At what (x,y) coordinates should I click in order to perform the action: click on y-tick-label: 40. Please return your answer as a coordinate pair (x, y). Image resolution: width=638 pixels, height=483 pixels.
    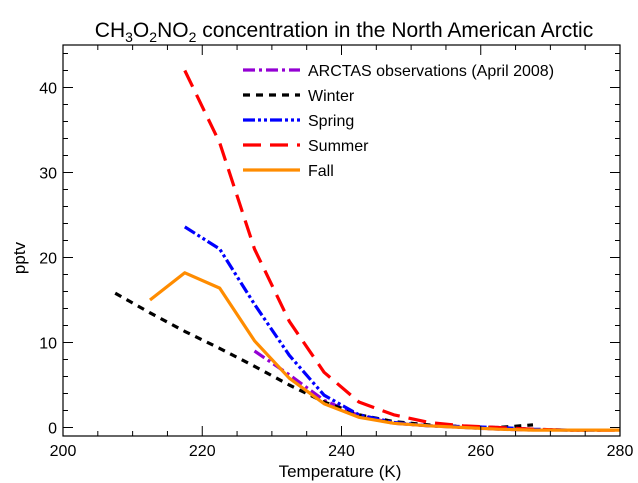
    Looking at the image, I should click on (48, 89).